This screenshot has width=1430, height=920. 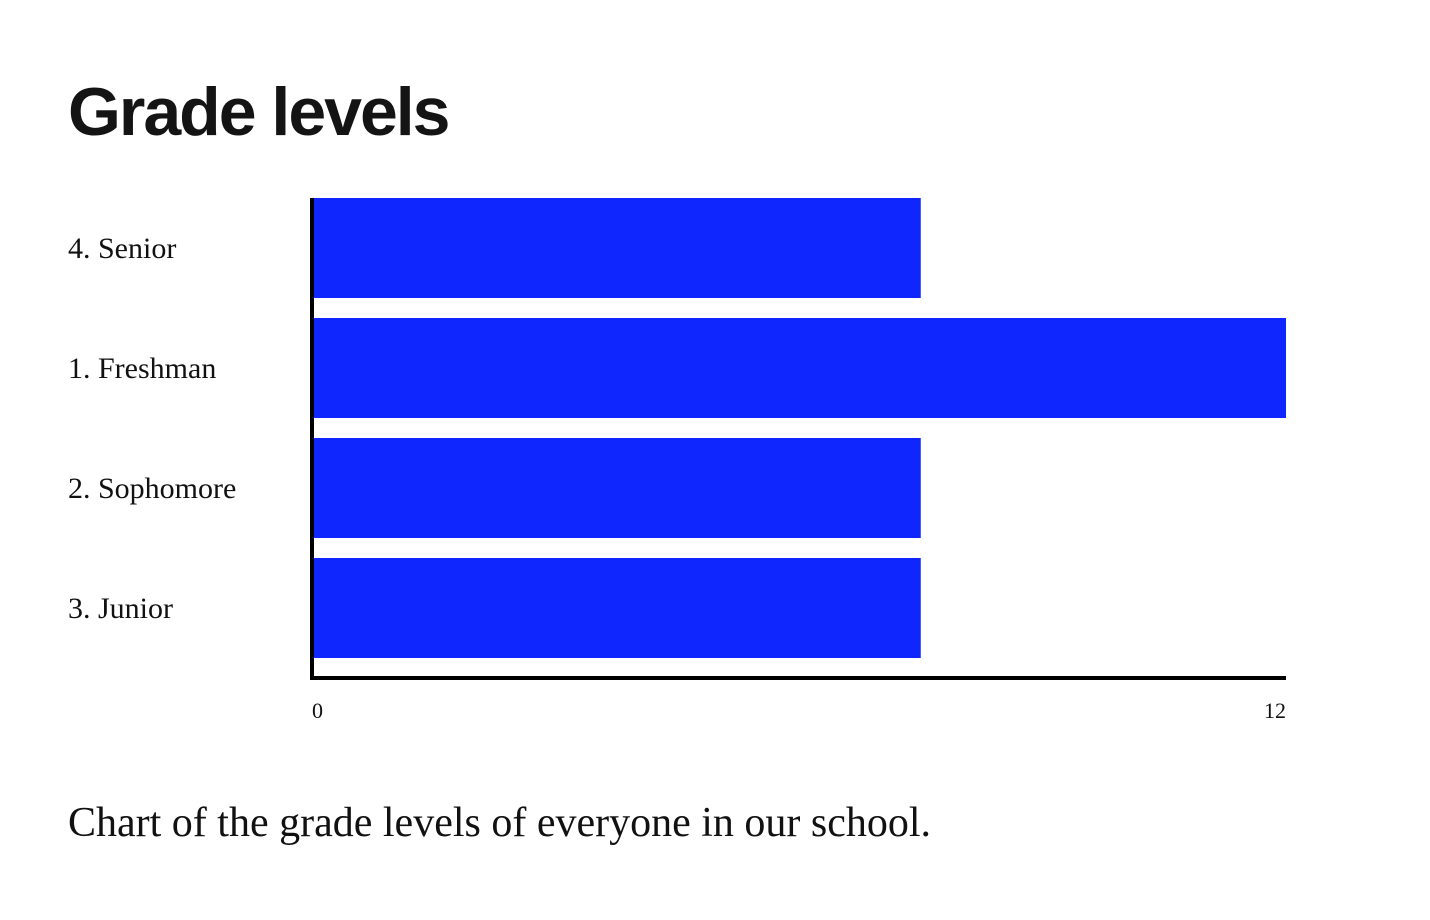 What do you see at coordinates (317, 710) in the screenshot?
I see `x-tick-label: 0` at bounding box center [317, 710].